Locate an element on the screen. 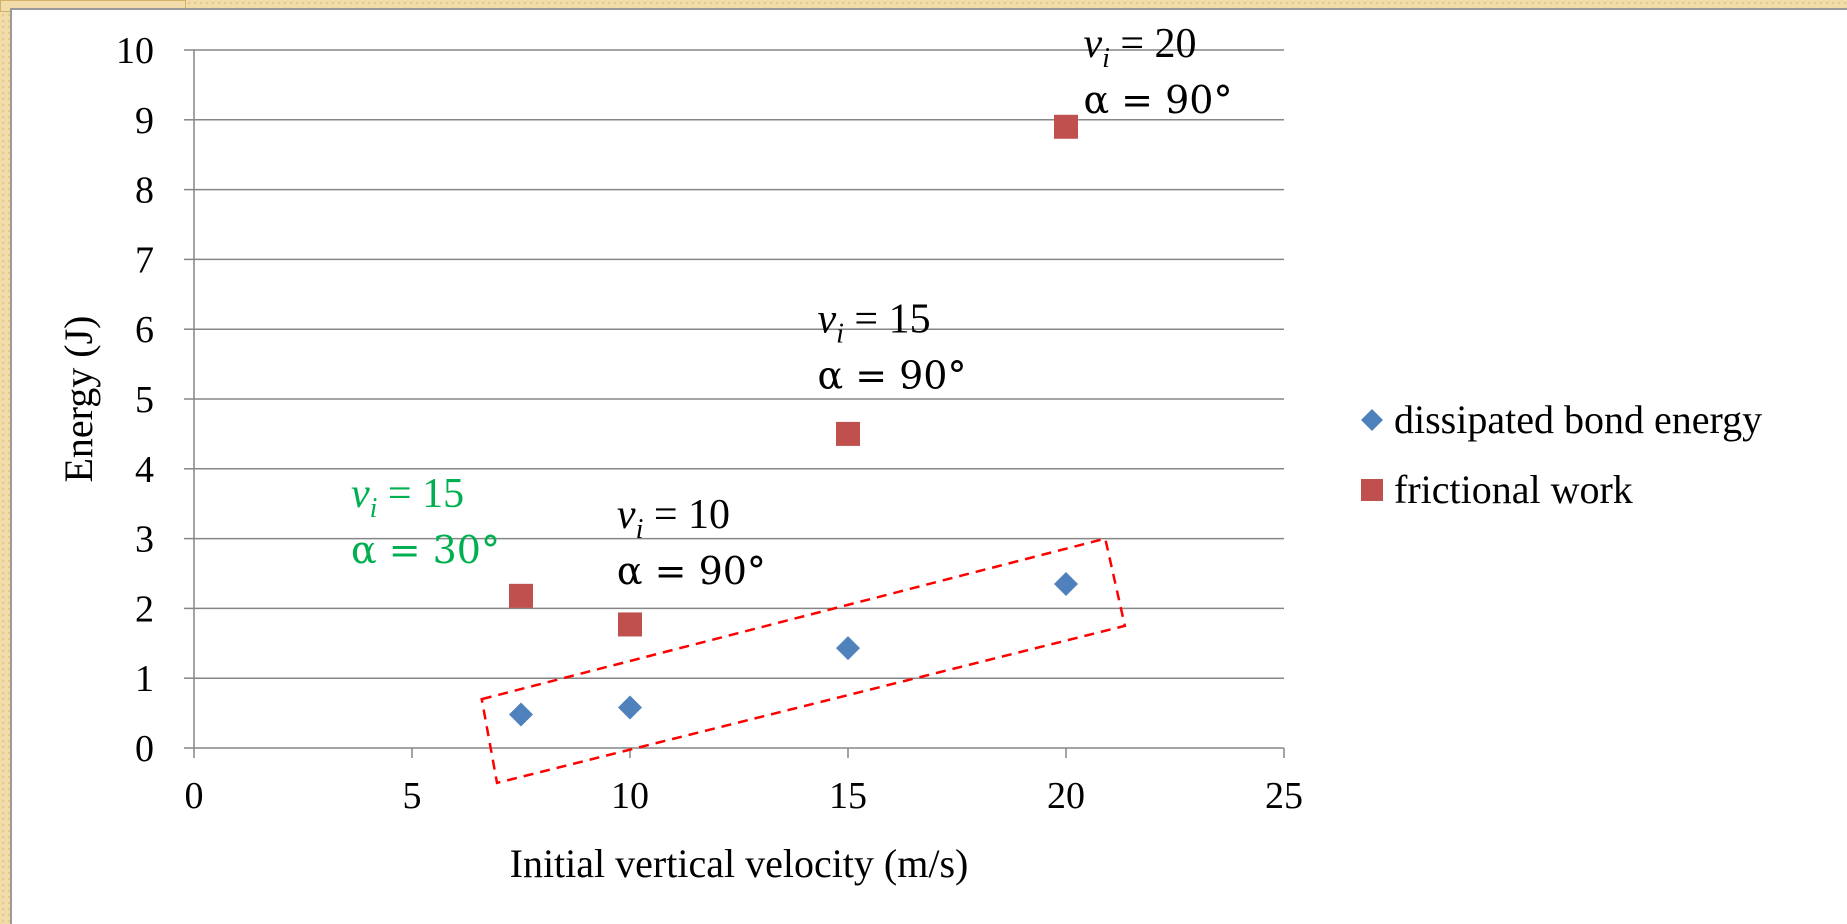  y-tick-label: 6 is located at coordinates (144, 330).